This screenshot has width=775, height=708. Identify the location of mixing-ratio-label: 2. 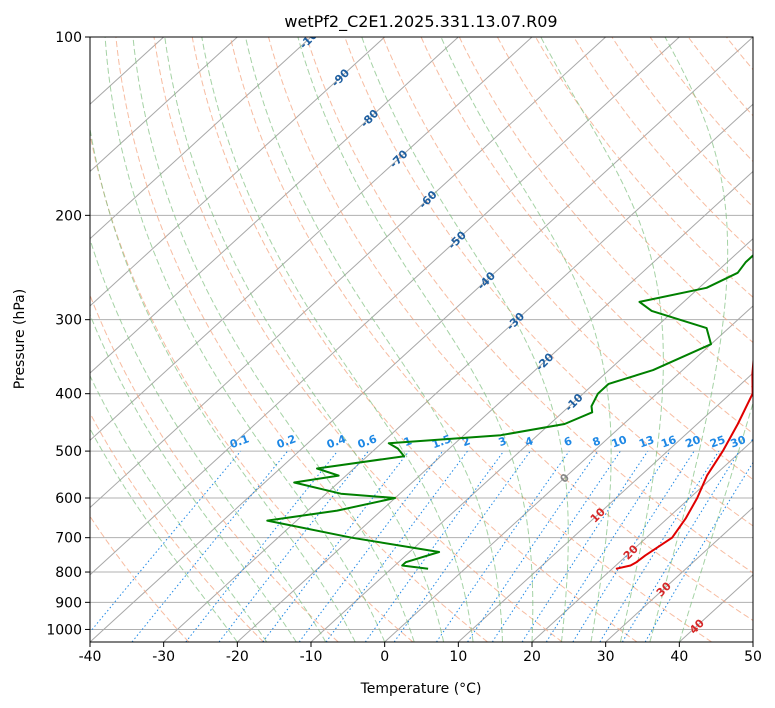
(467, 441).